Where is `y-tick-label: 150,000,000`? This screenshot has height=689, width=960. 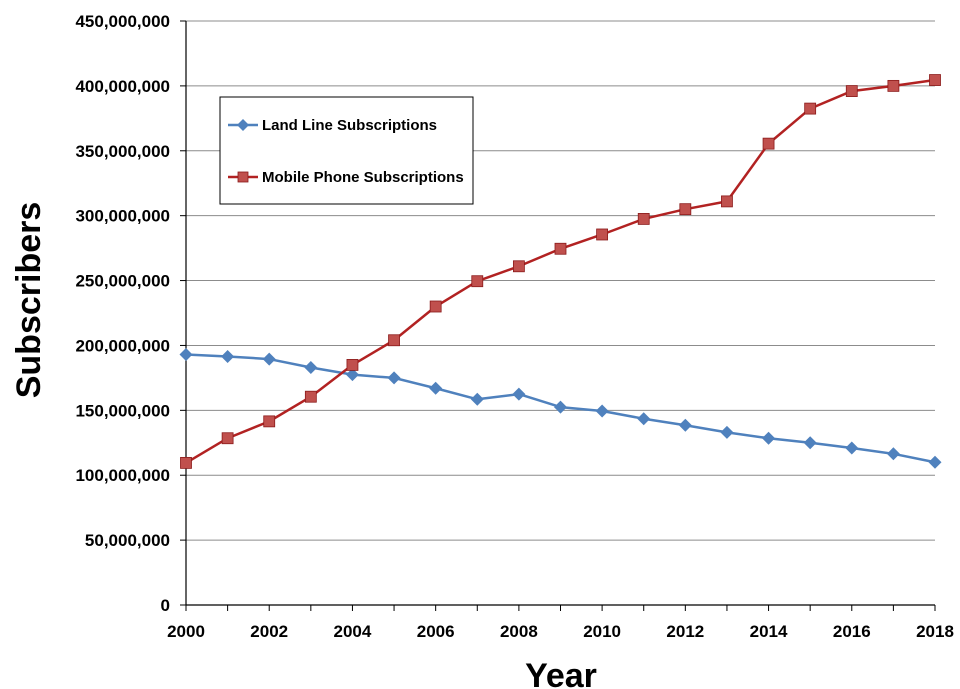
y-tick-label: 150,000,000 is located at coordinates (122, 410).